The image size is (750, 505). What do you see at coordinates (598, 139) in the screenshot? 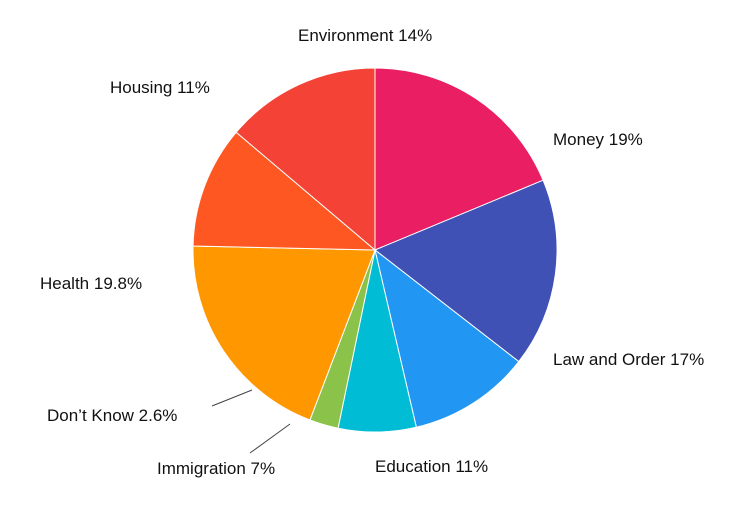
I see `slice-label-money: Money 19%` at bounding box center [598, 139].